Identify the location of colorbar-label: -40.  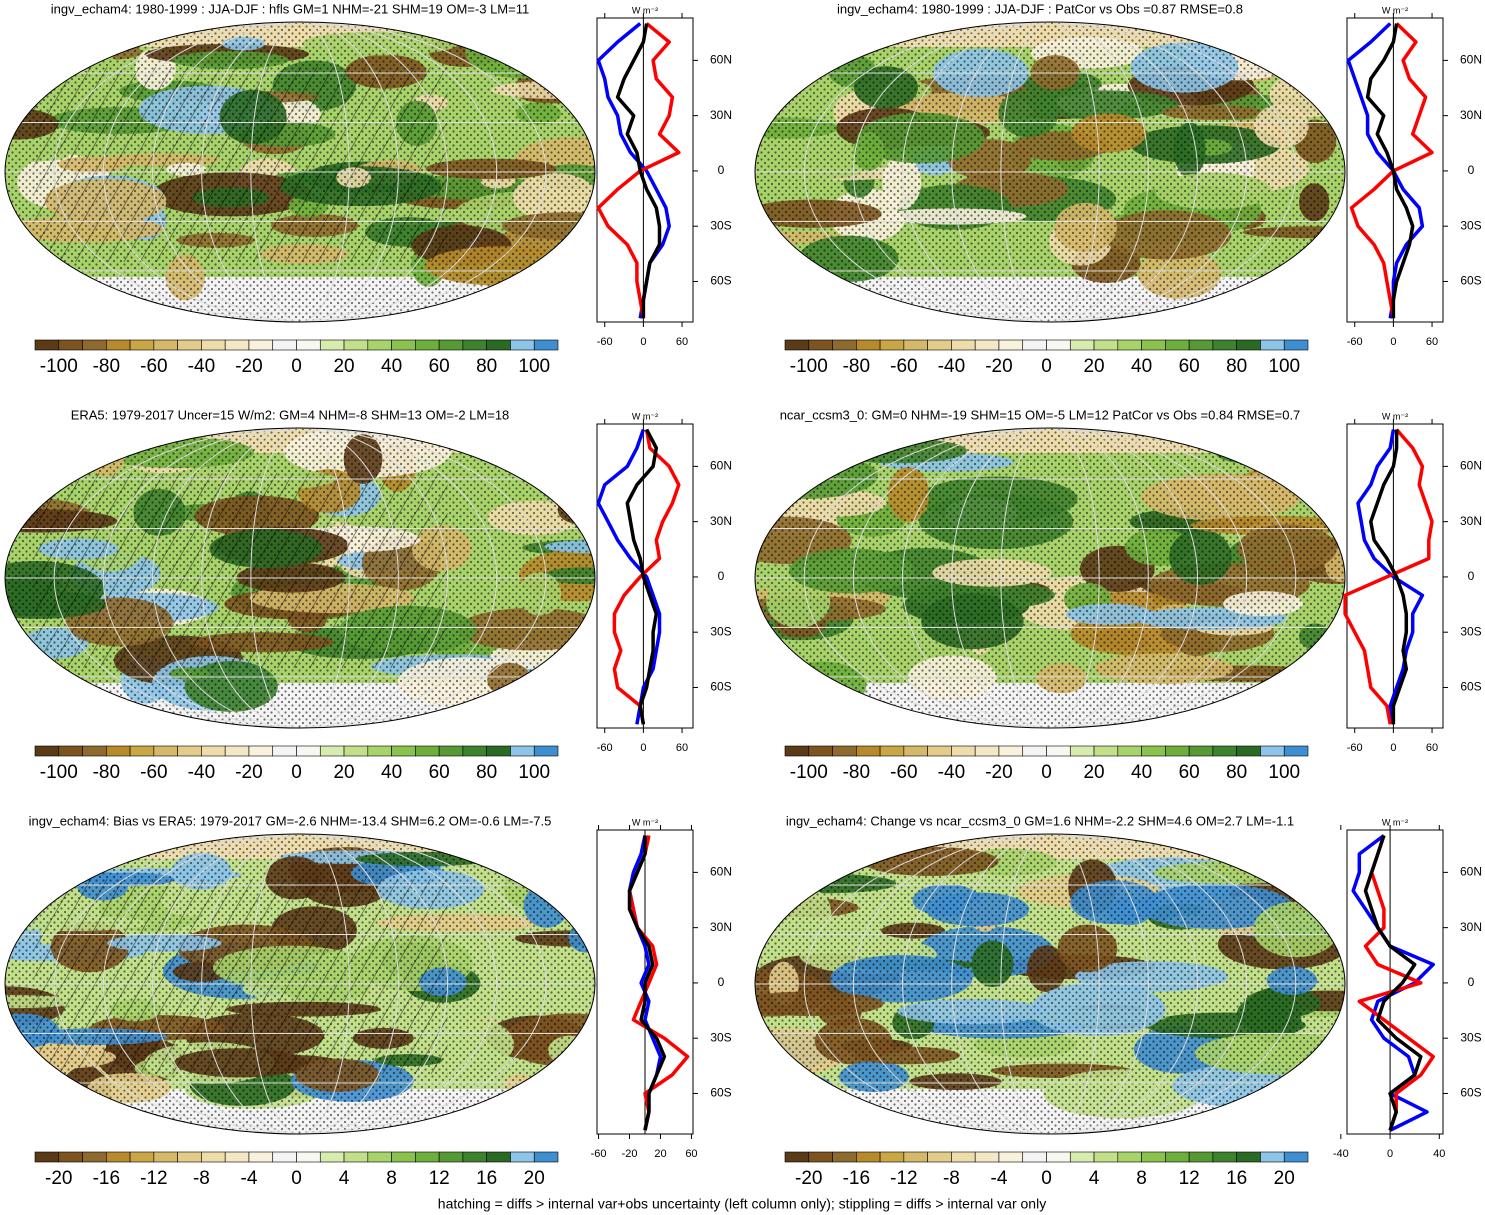
(951, 366).